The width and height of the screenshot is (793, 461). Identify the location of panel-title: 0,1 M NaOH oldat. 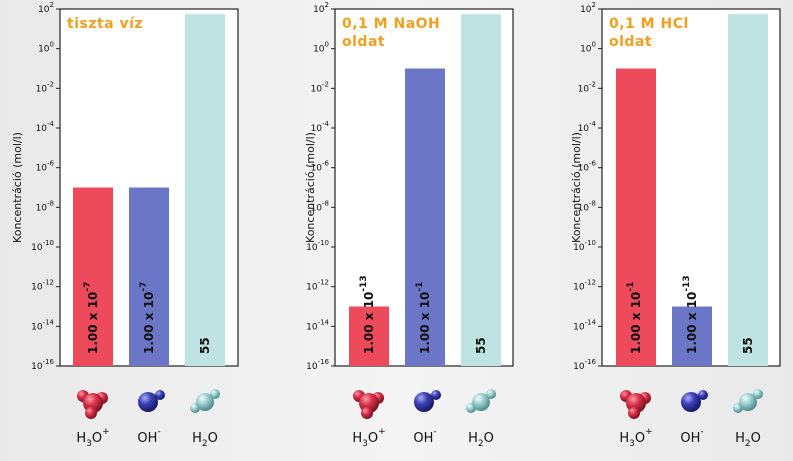
(391, 33).